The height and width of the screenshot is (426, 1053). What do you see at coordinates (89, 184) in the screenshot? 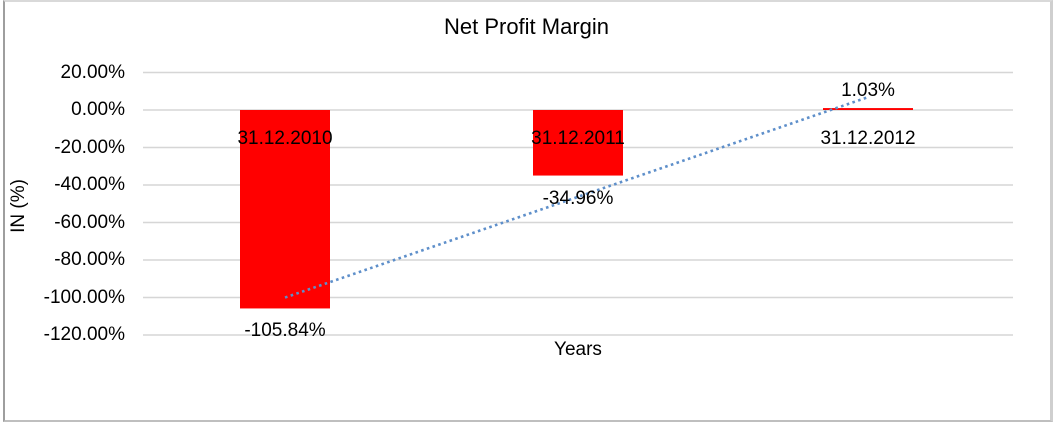
I see `y-tick-label: -40.00%` at bounding box center [89, 184].